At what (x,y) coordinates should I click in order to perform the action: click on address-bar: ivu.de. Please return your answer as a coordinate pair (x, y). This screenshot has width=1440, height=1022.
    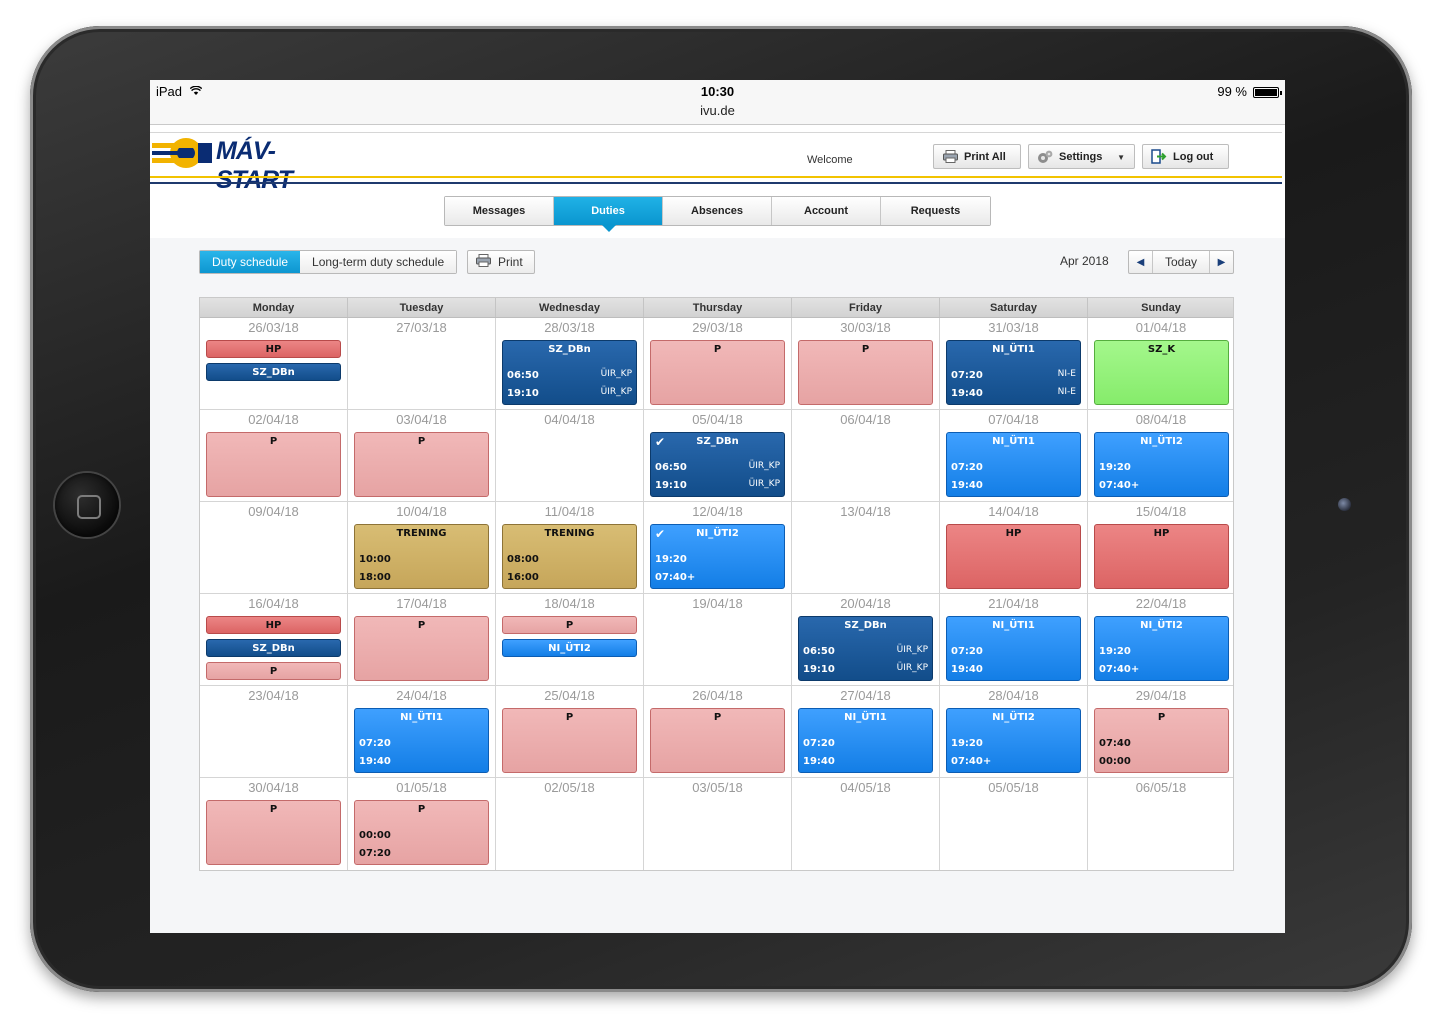
    Looking at the image, I should click on (717, 110).